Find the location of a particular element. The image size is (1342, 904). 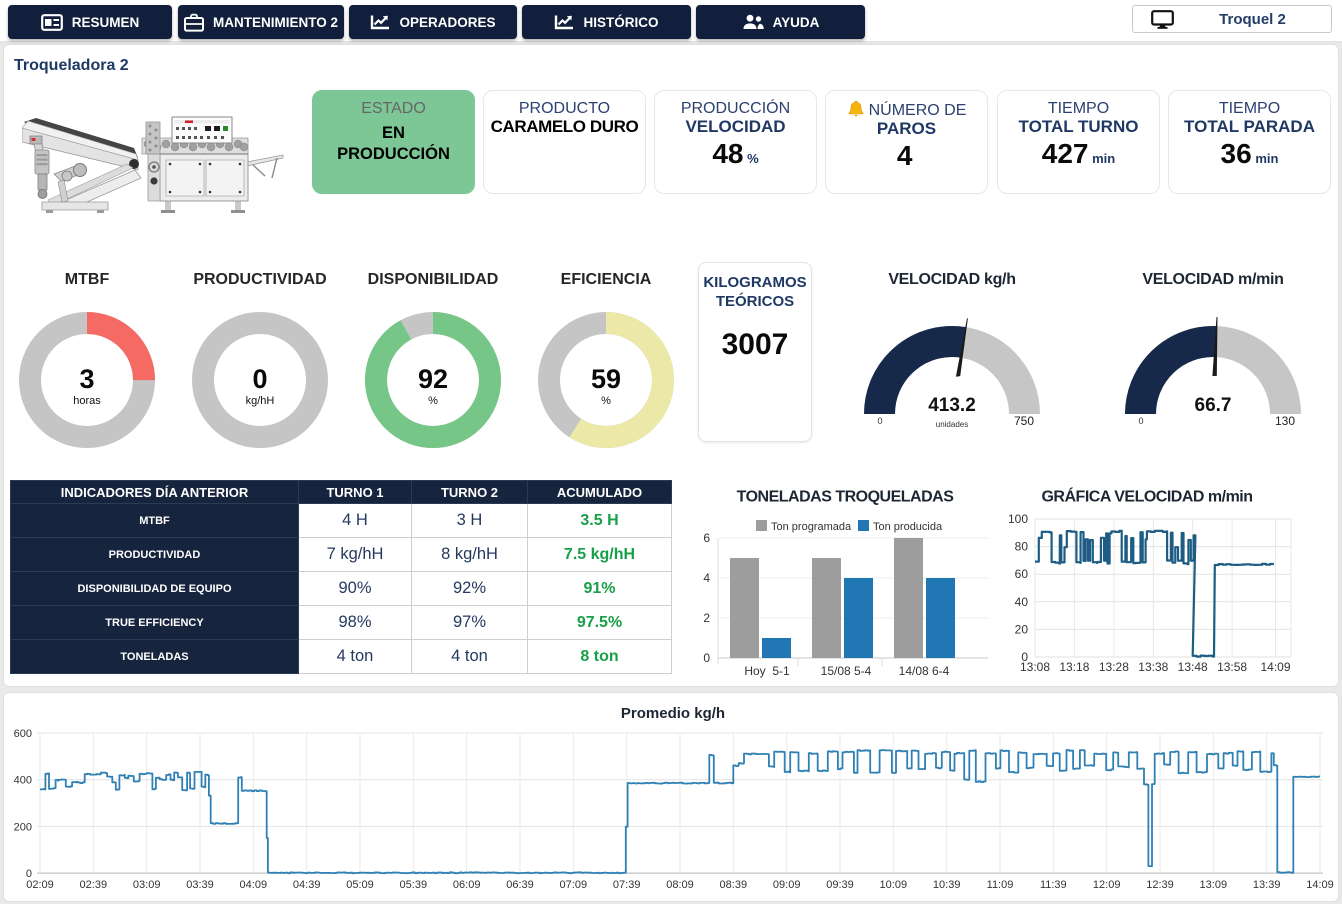

svg-text: 413.2 is located at coordinates (952, 405).